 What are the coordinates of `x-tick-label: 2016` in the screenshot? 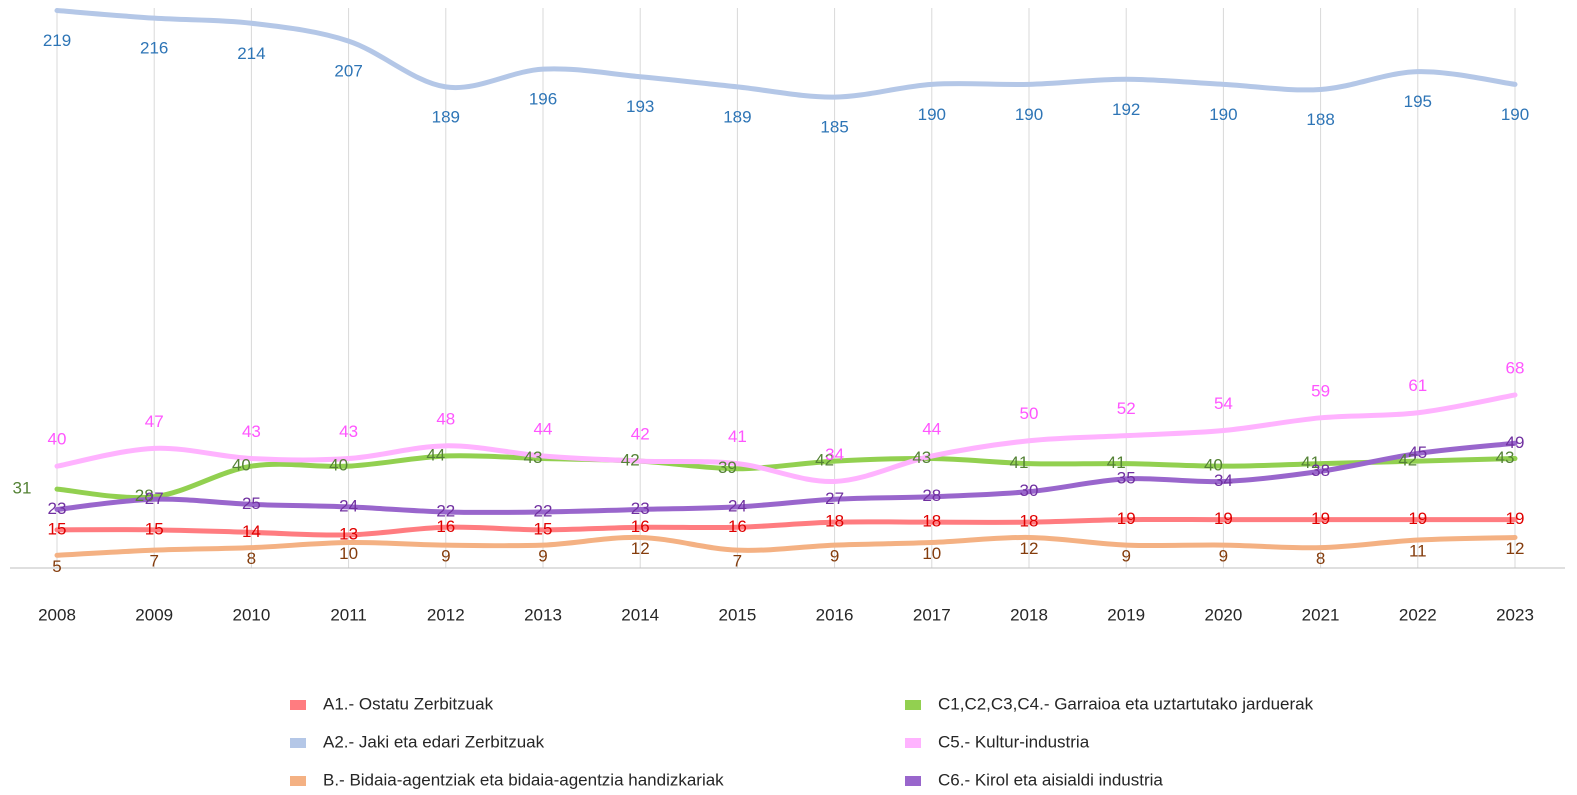 It's located at (835, 614).